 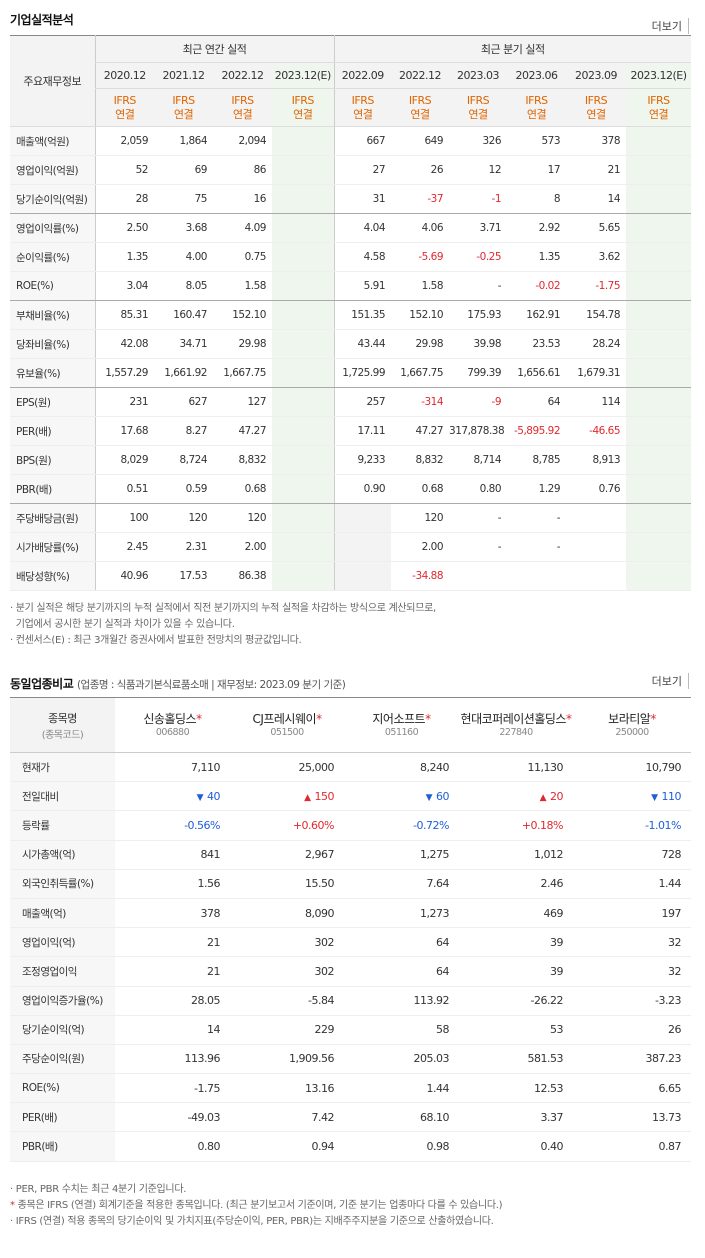 I want to click on cell-value: 326, so click(x=478, y=141).